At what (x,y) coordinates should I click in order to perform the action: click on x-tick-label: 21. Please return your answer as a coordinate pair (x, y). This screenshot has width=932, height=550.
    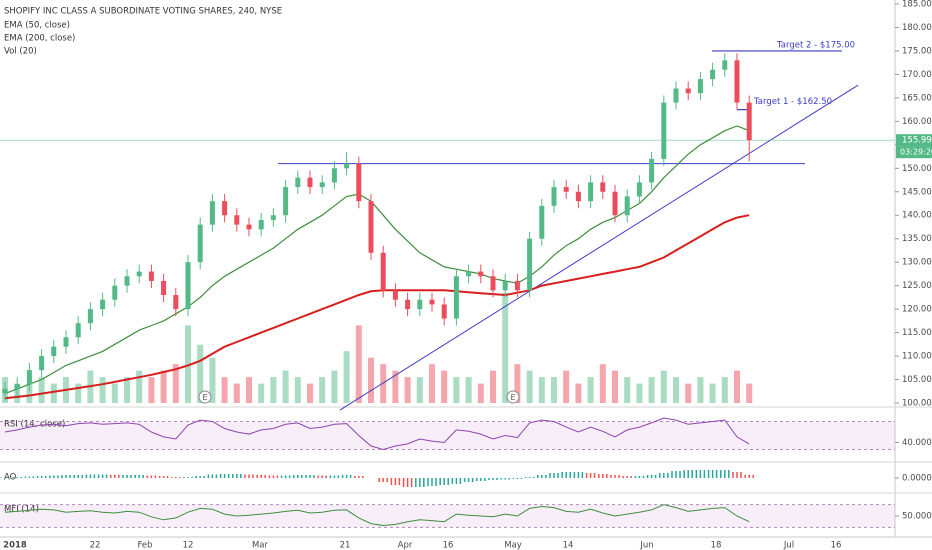
    Looking at the image, I should click on (345, 545).